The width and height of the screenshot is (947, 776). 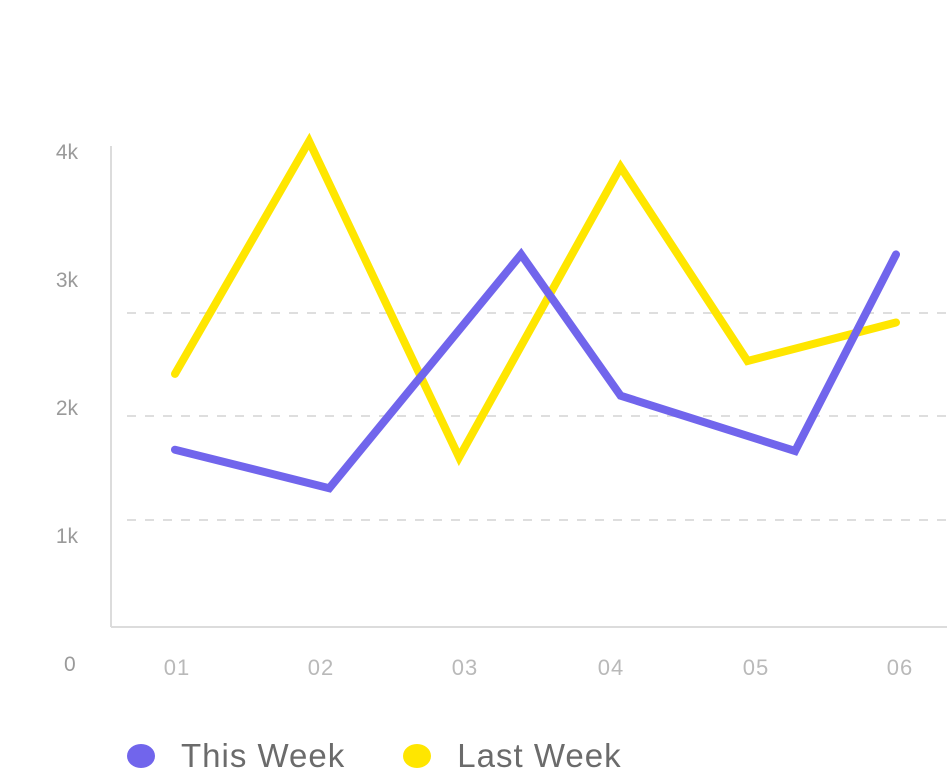 I want to click on y-tick-label-0: 0, so click(x=70, y=664).